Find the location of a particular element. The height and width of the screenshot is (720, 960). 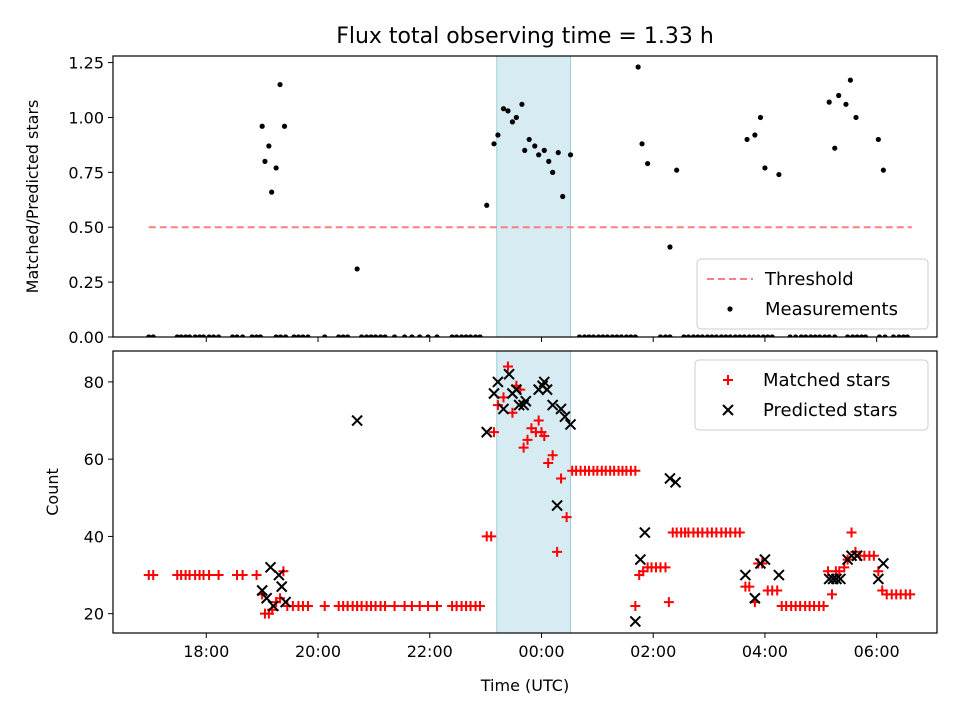

figure-title: Flux total observing time = 1.33 h is located at coordinates (525, 36).